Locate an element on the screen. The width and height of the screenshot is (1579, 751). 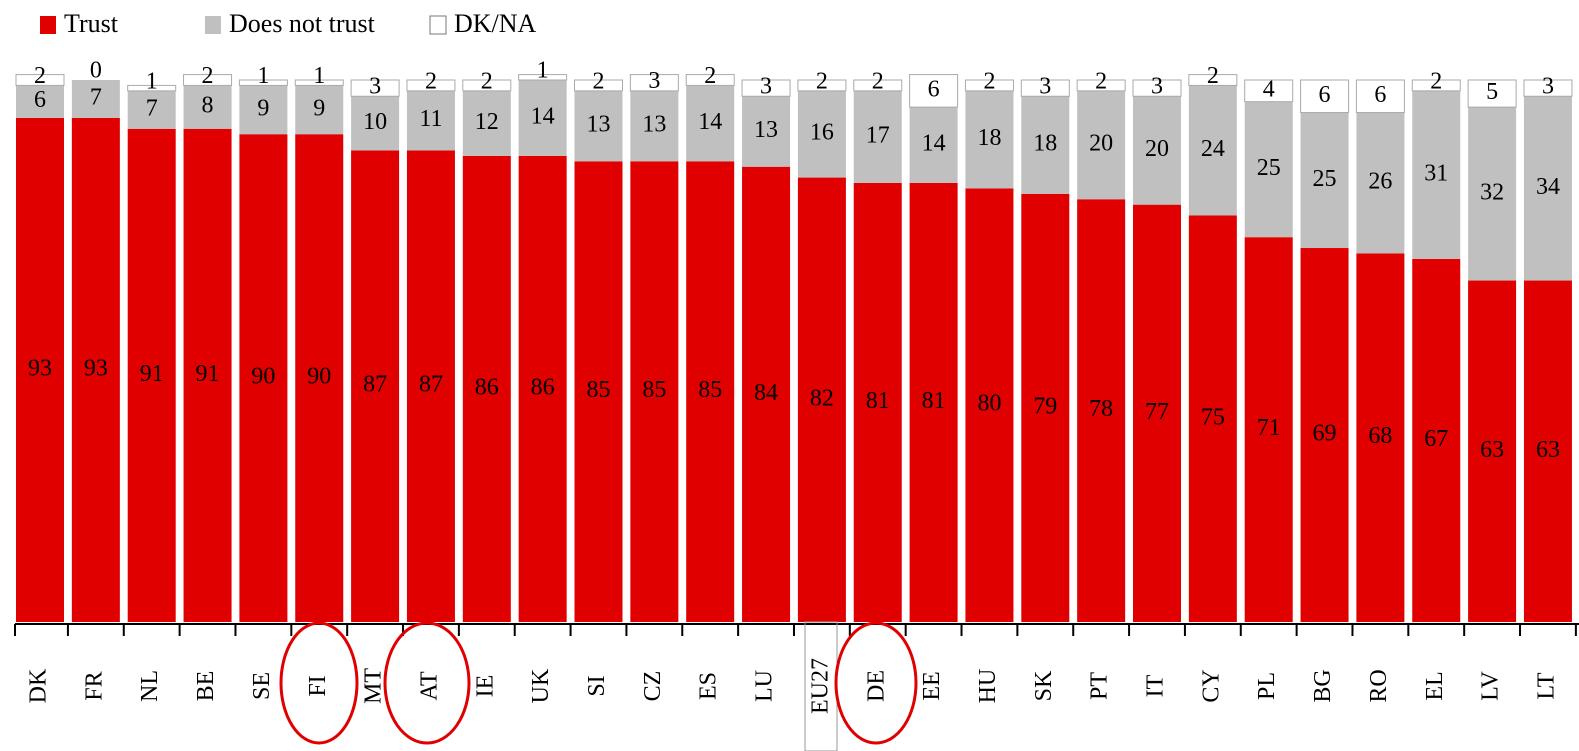
value-label: 80 is located at coordinates (989, 404).